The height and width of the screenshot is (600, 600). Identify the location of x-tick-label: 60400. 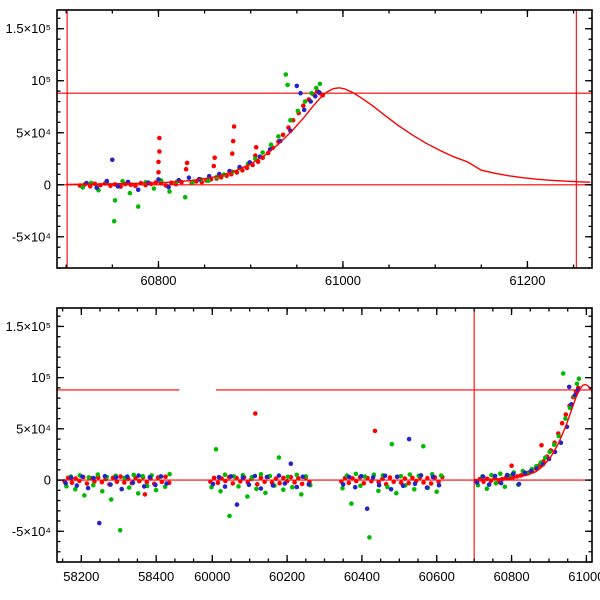
(362, 576).